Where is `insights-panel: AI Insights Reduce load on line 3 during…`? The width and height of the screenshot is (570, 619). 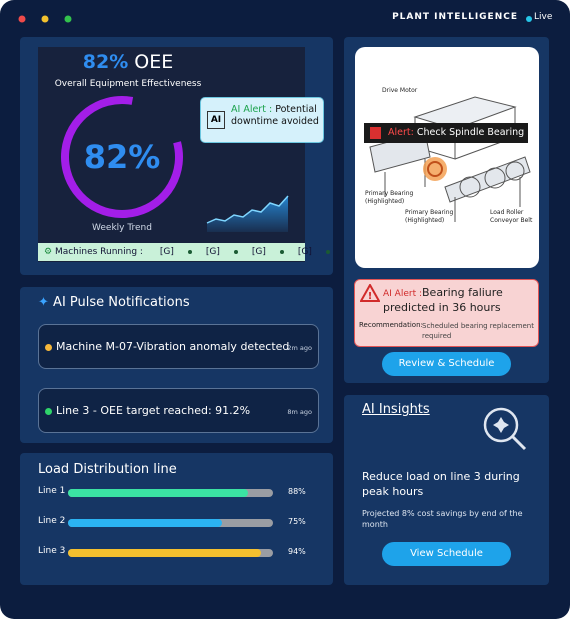
insights-panel: AI Insights Reduce load on line 3 during… is located at coordinates (446, 490).